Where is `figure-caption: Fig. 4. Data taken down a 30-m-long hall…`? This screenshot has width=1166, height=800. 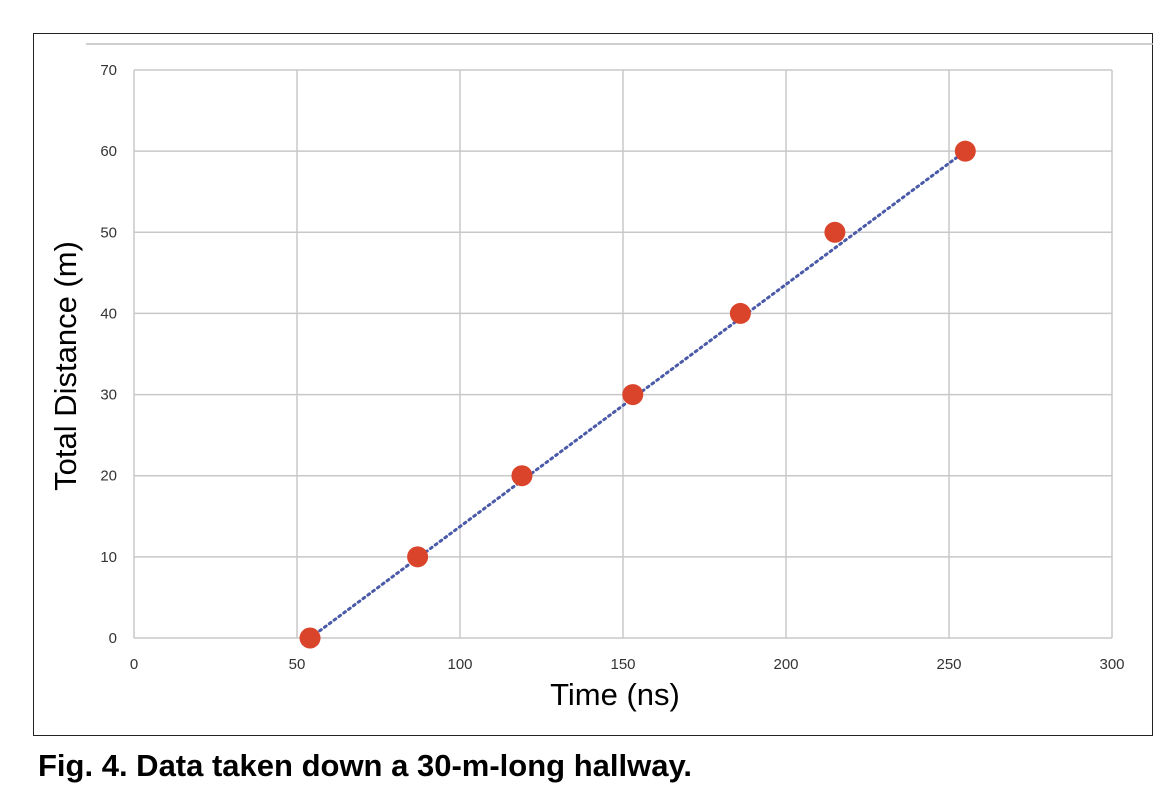
figure-caption: Fig. 4. Data taken down a 30-m-long hall… is located at coordinates (365, 765).